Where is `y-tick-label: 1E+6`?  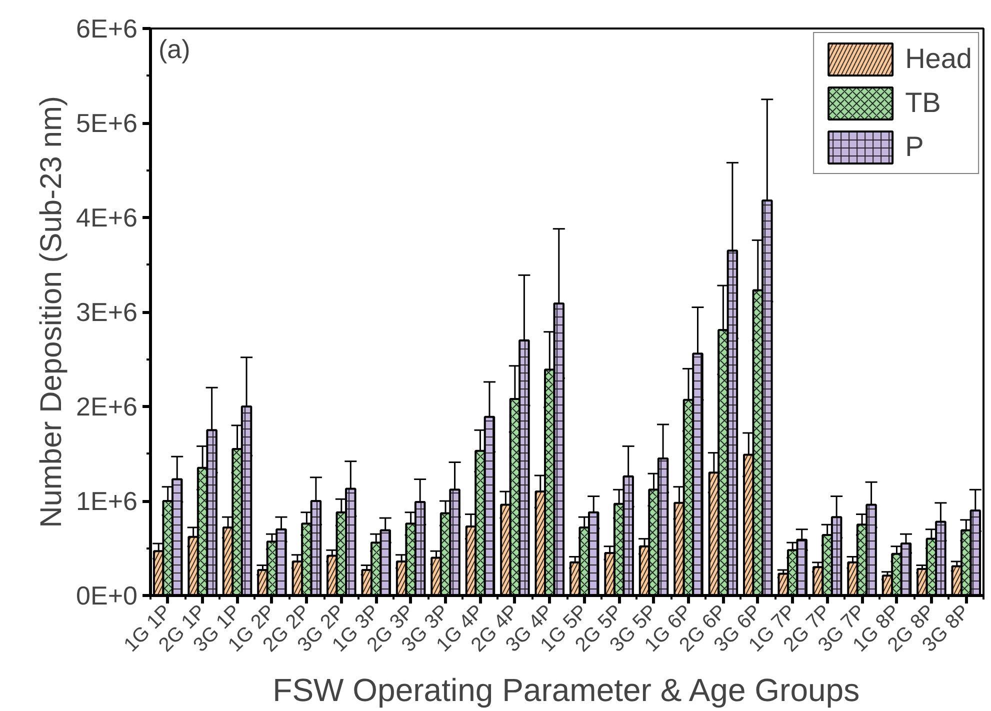
y-tick-label: 1E+6 is located at coordinates (107, 501).